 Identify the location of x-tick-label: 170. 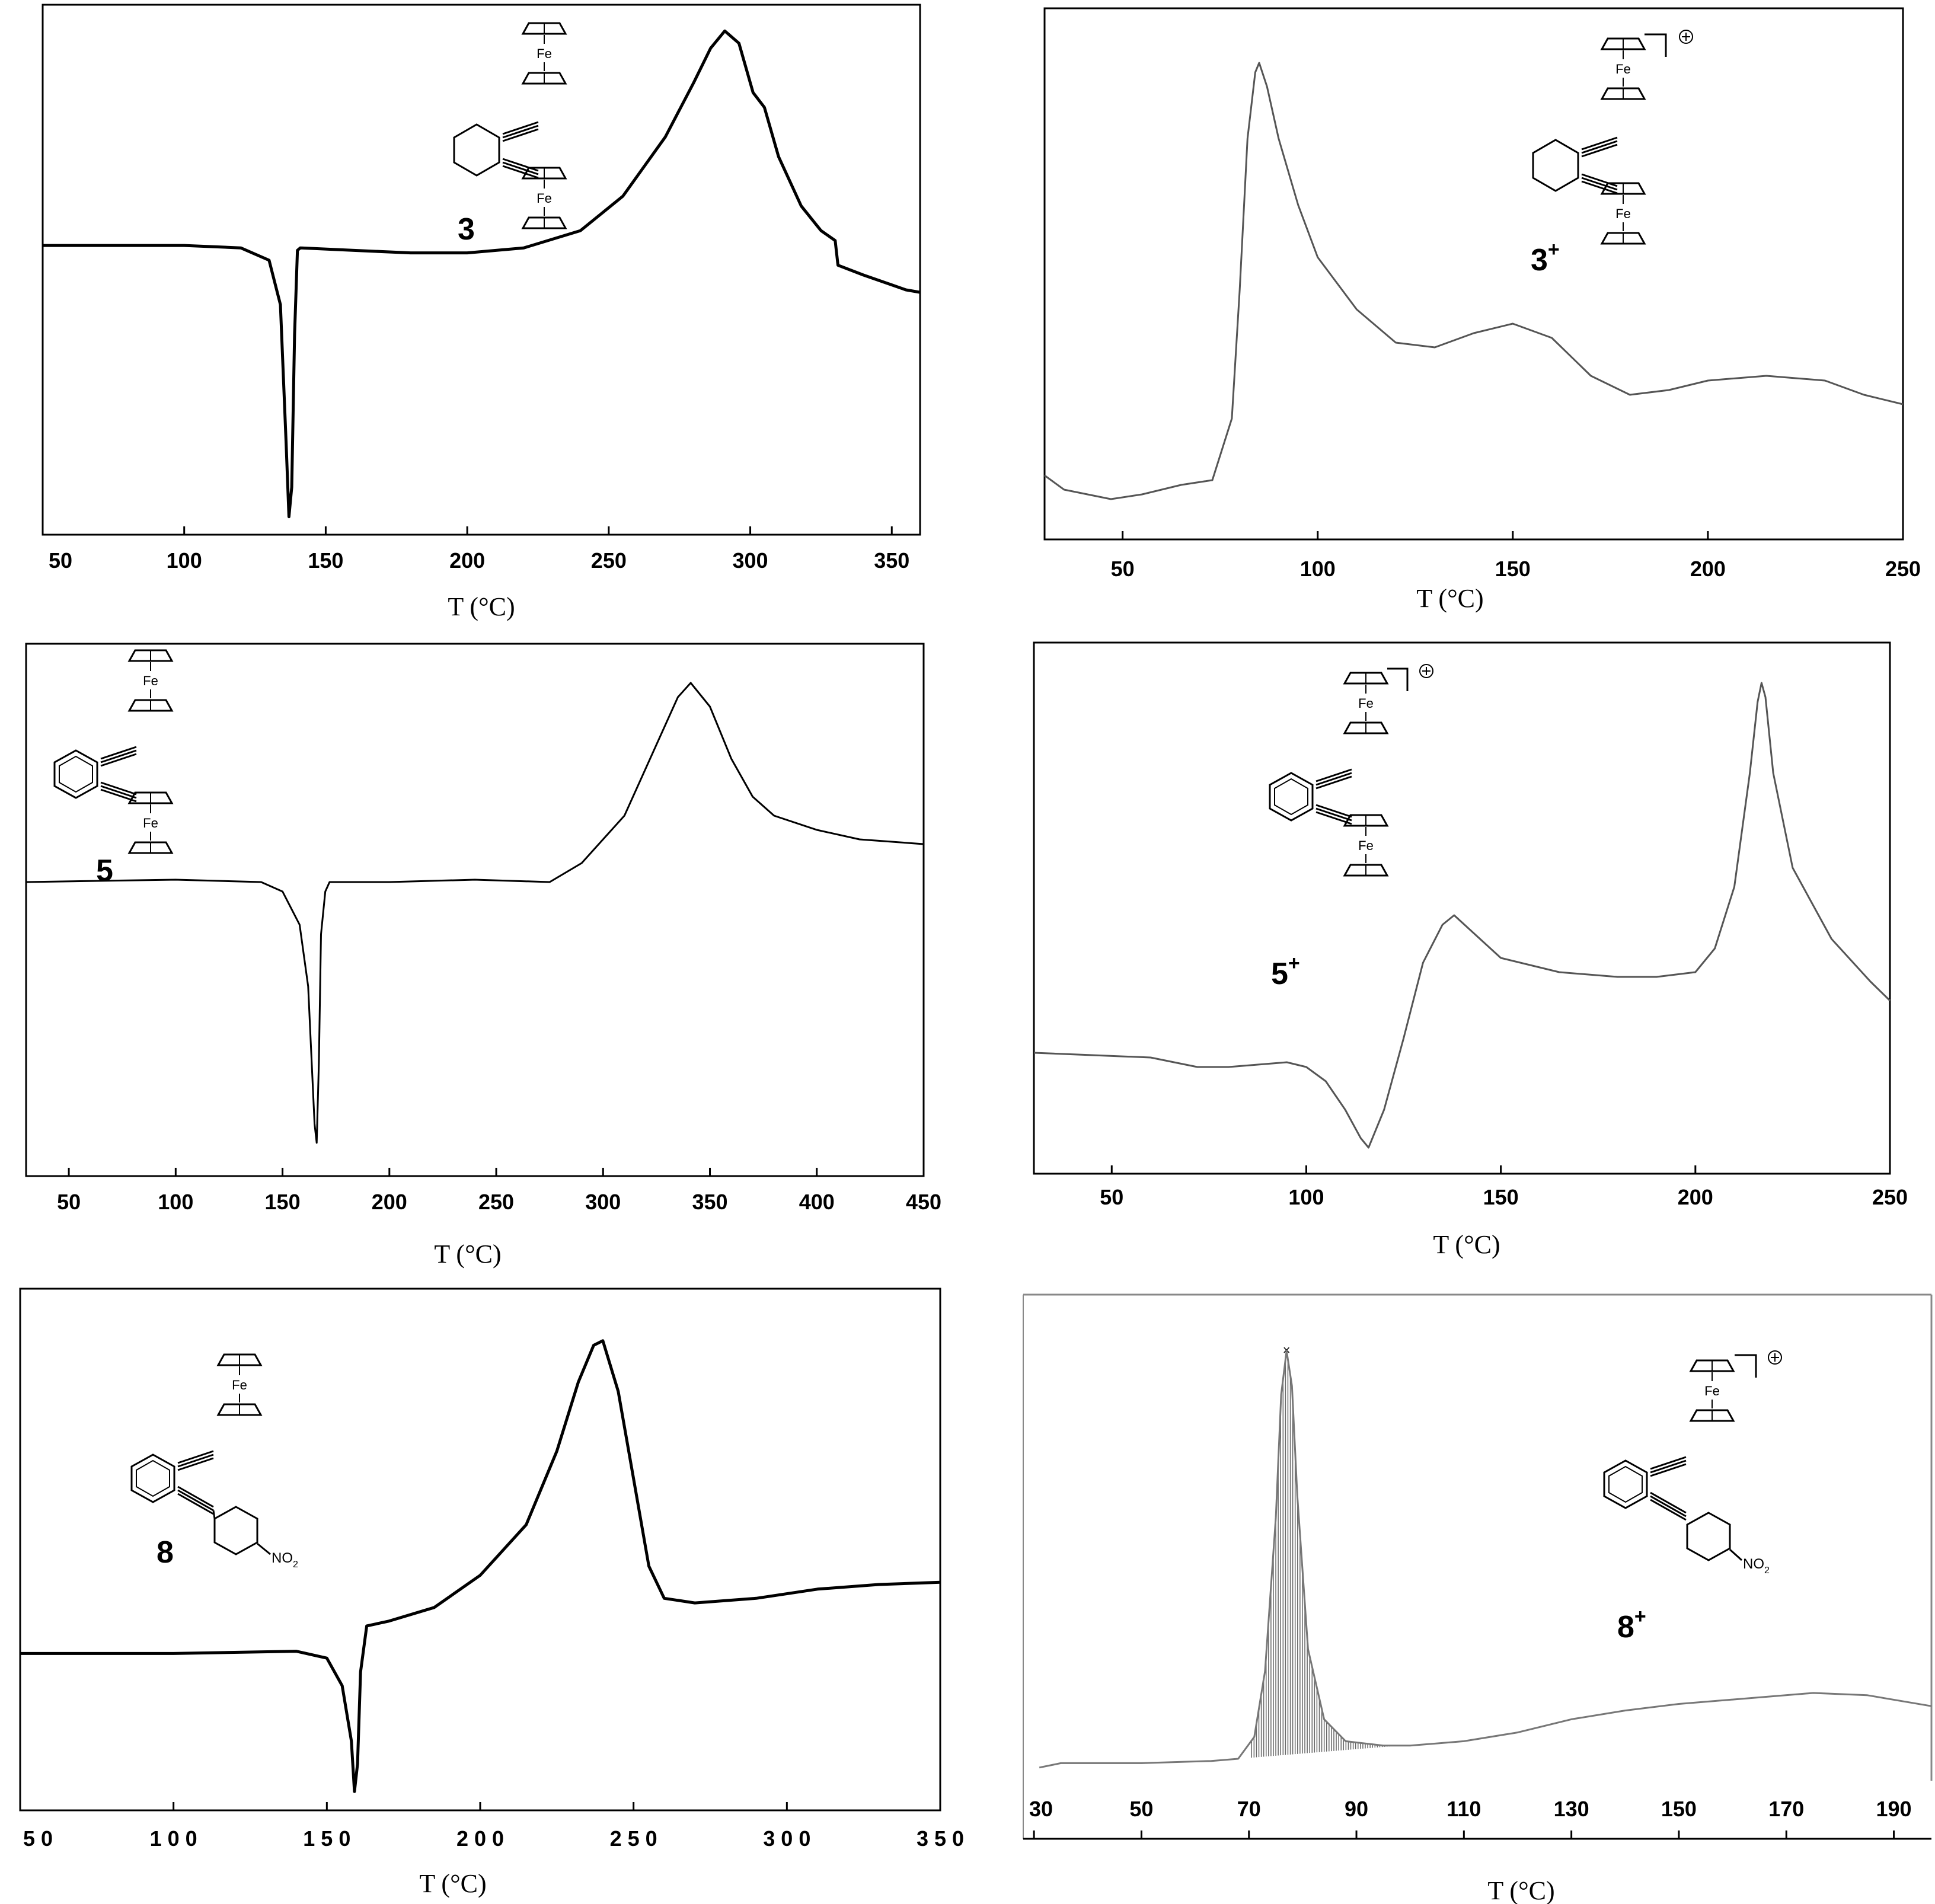
(1786, 1809).